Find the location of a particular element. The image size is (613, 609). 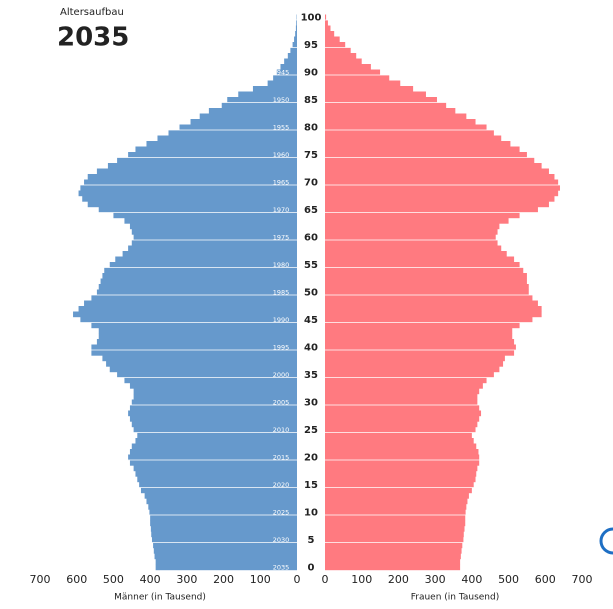

birth-year-label: 1980 is located at coordinates (281, 265).